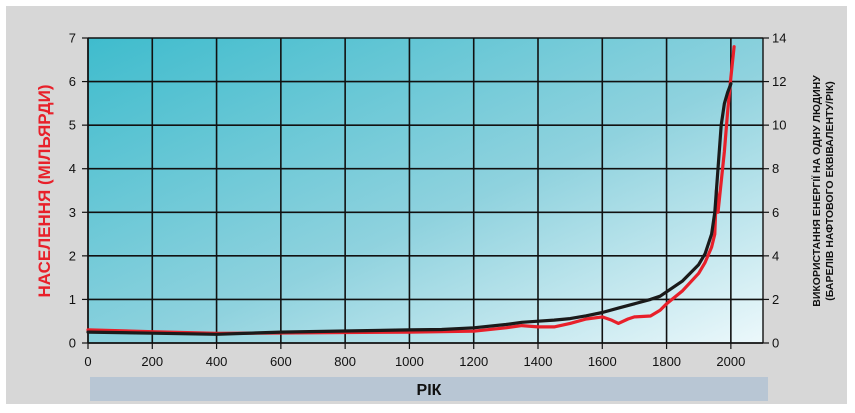 The image size is (855, 413). Describe the element at coordinates (72, 125) in the screenshot. I see `y-left-tick-label: 5` at that location.